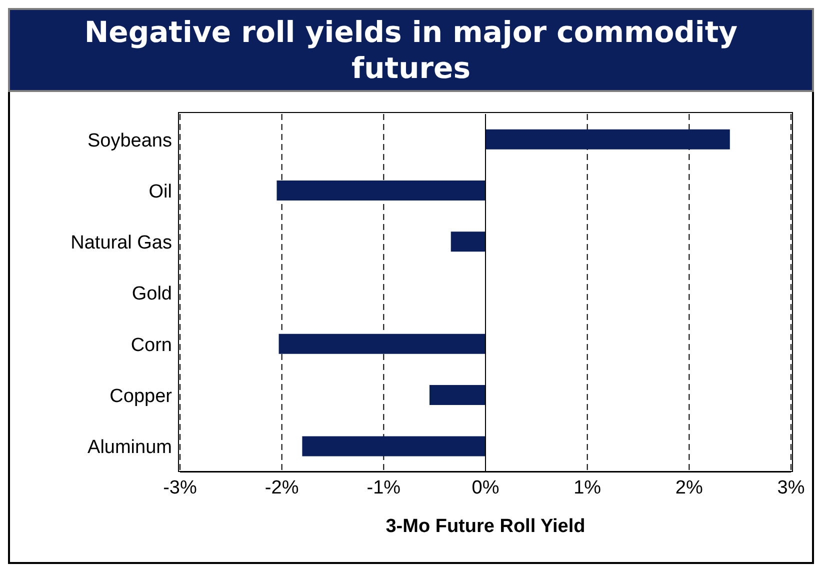 The image size is (822, 565). What do you see at coordinates (588, 487) in the screenshot?
I see `x-tick-label: 1%` at bounding box center [588, 487].